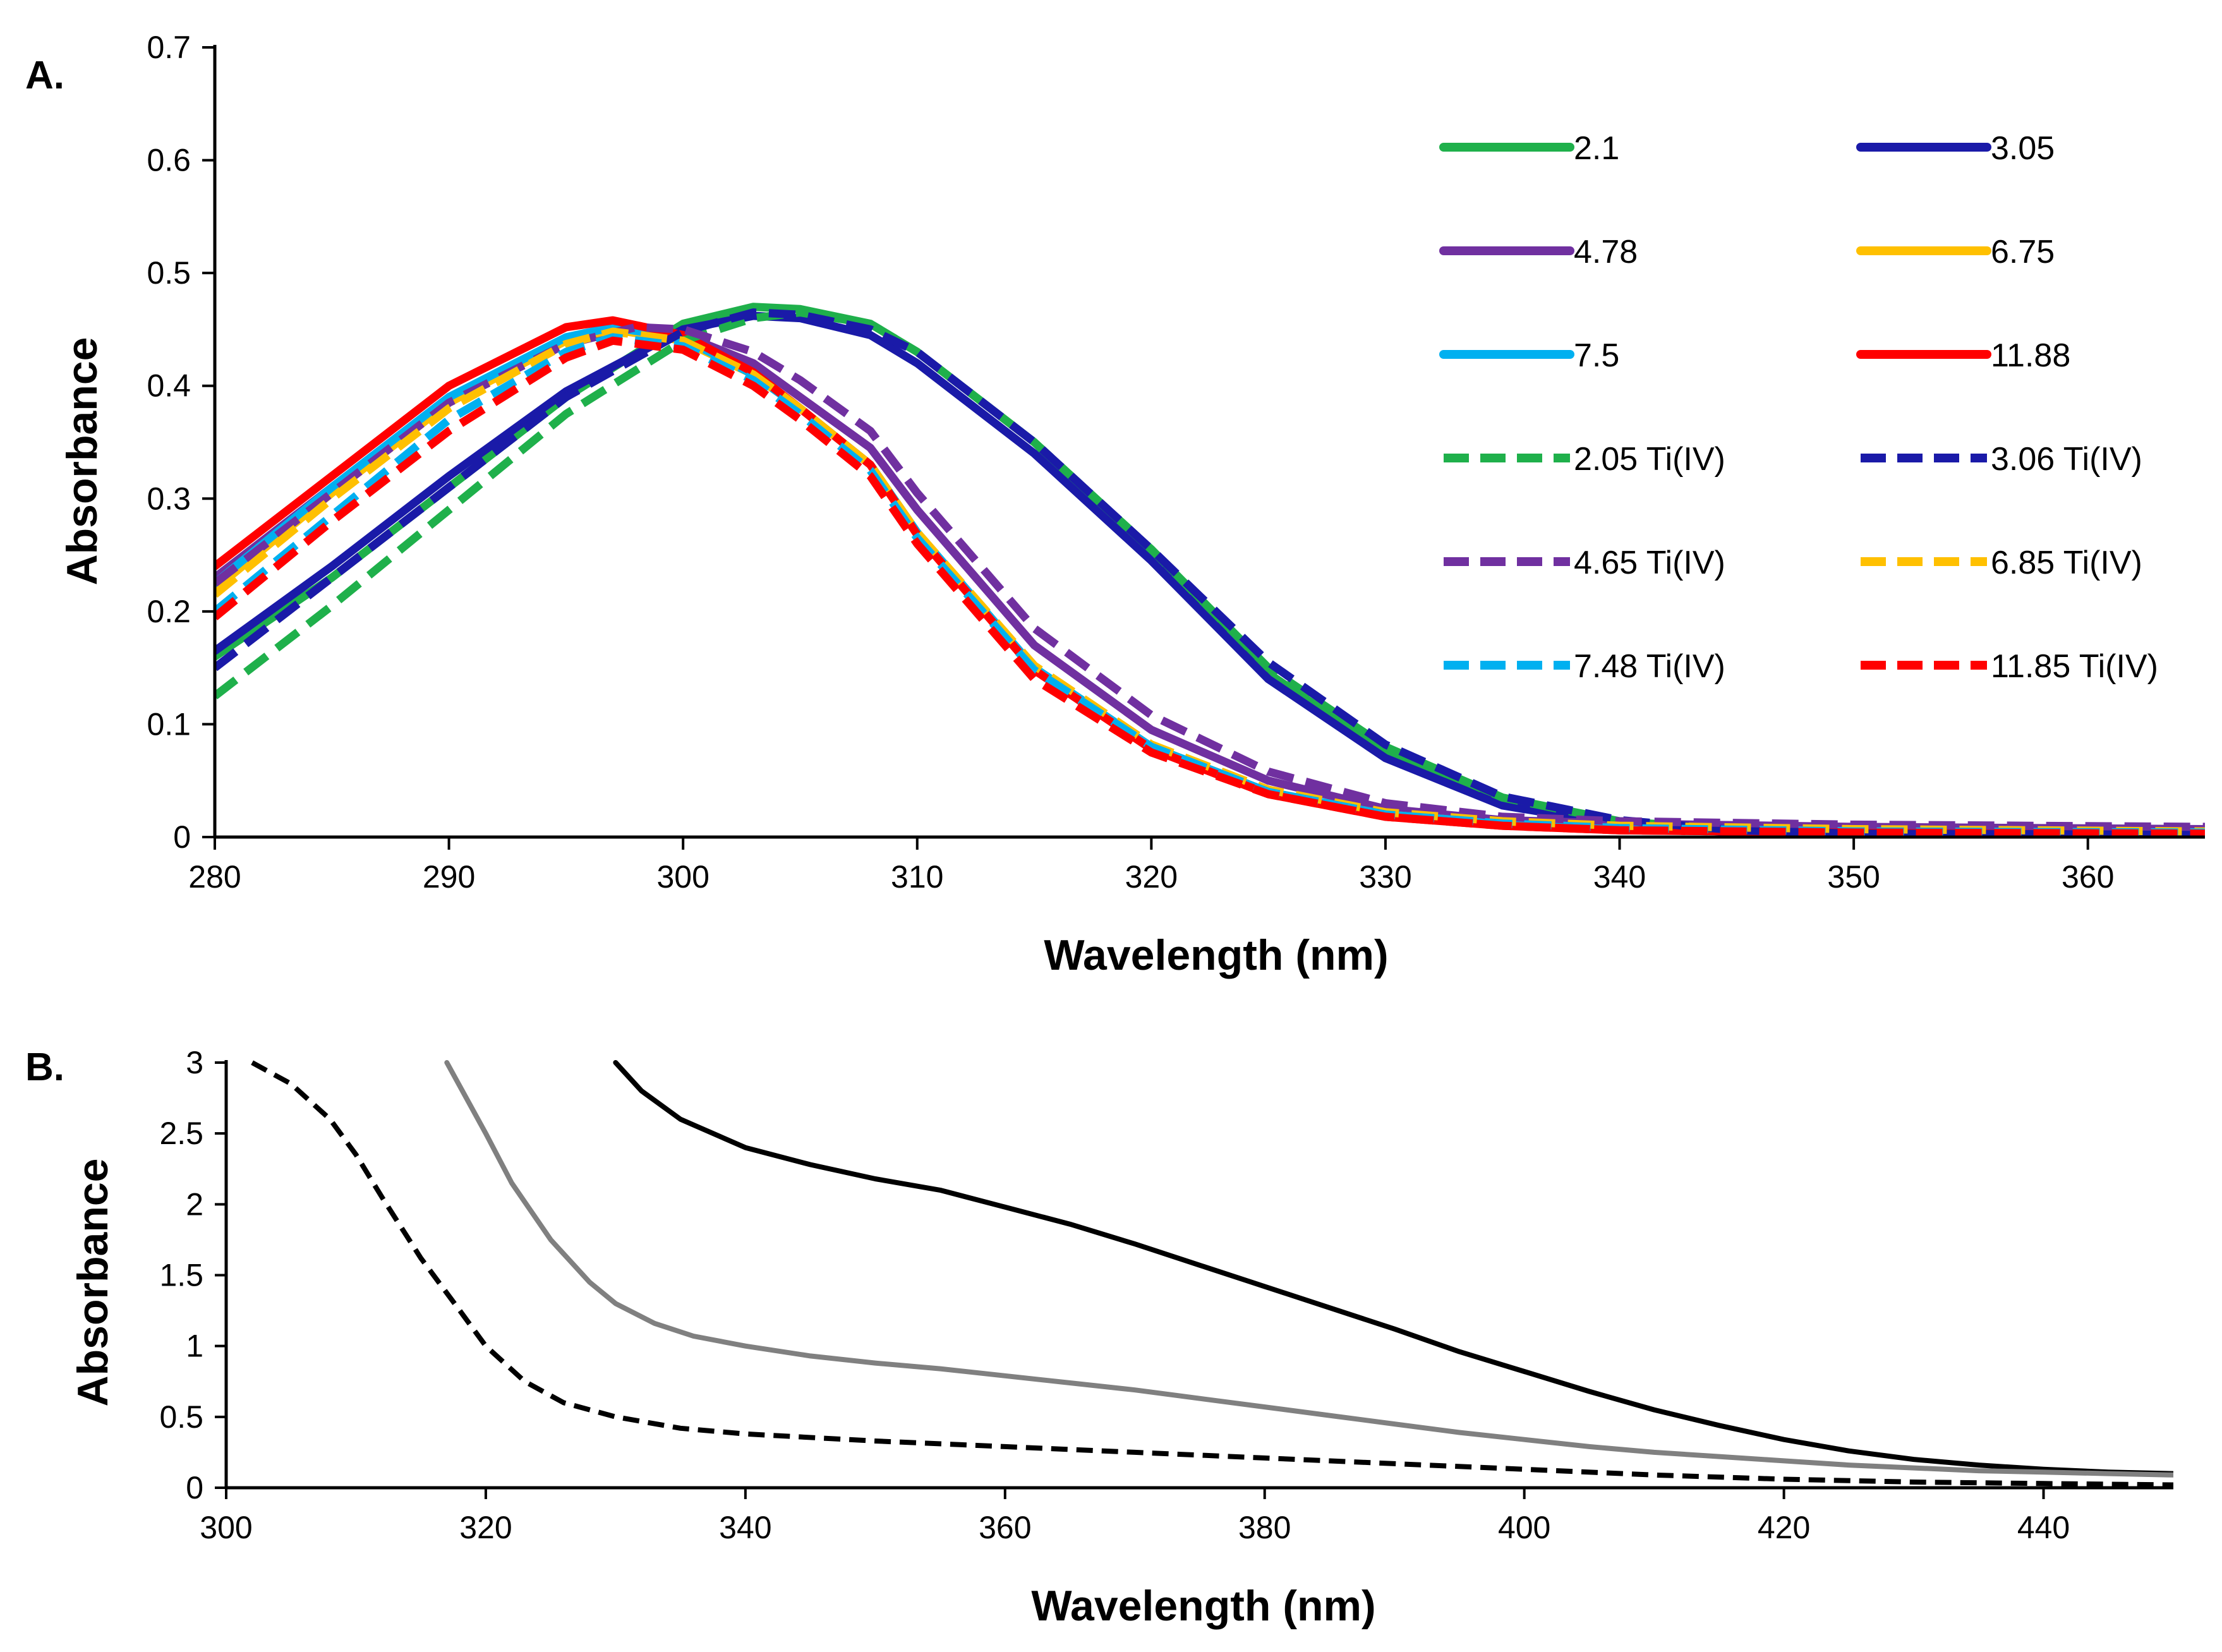 Image resolution: width=2222 pixels, height=1652 pixels. Describe the element at coordinates (2074, 666) in the screenshot. I see `legend-label-11-85-ti-iv: 11.85 Ti(IV)` at that location.